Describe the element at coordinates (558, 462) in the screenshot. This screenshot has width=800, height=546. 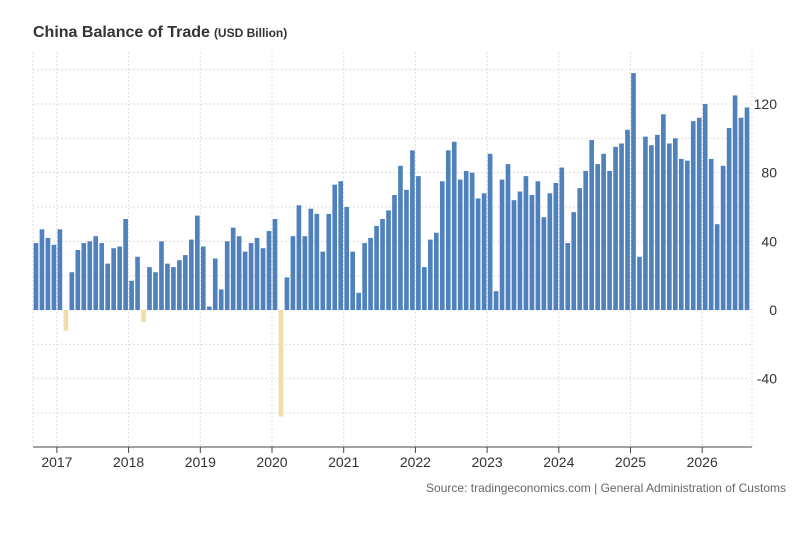
I see `x-tick-label: 2024` at that location.